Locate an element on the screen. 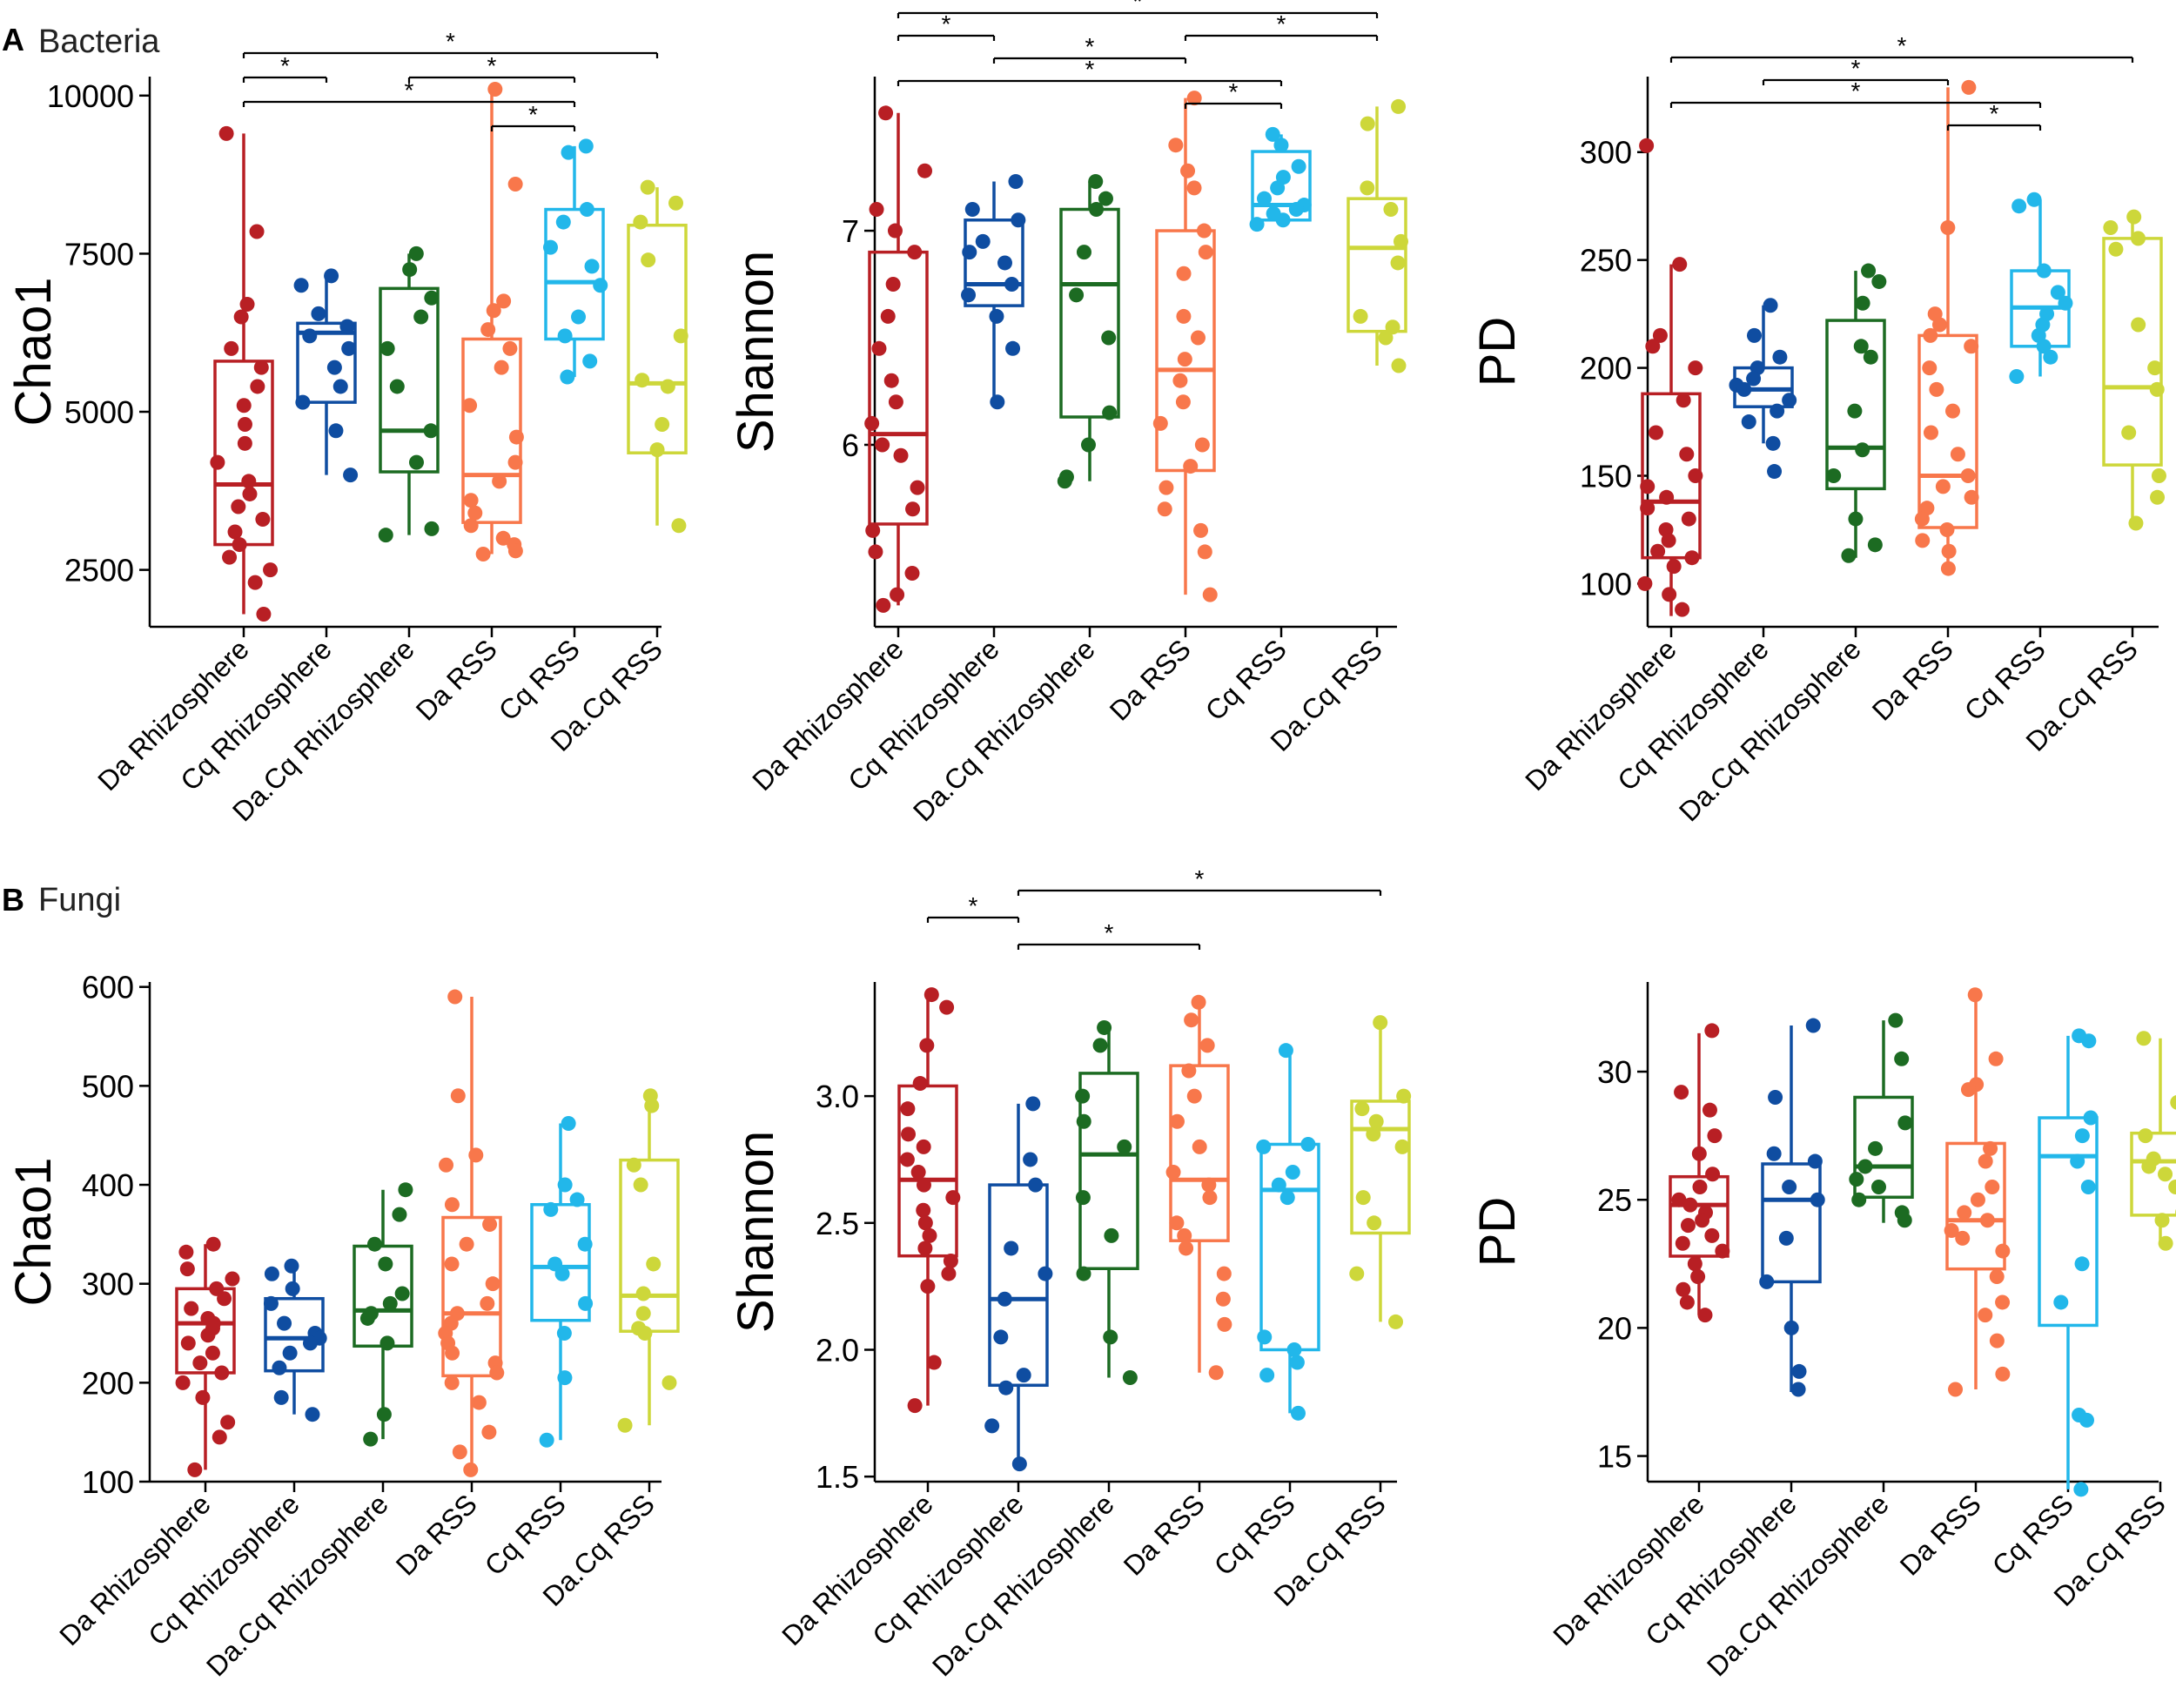  significance-bracket: * is located at coordinates (1089, 48).